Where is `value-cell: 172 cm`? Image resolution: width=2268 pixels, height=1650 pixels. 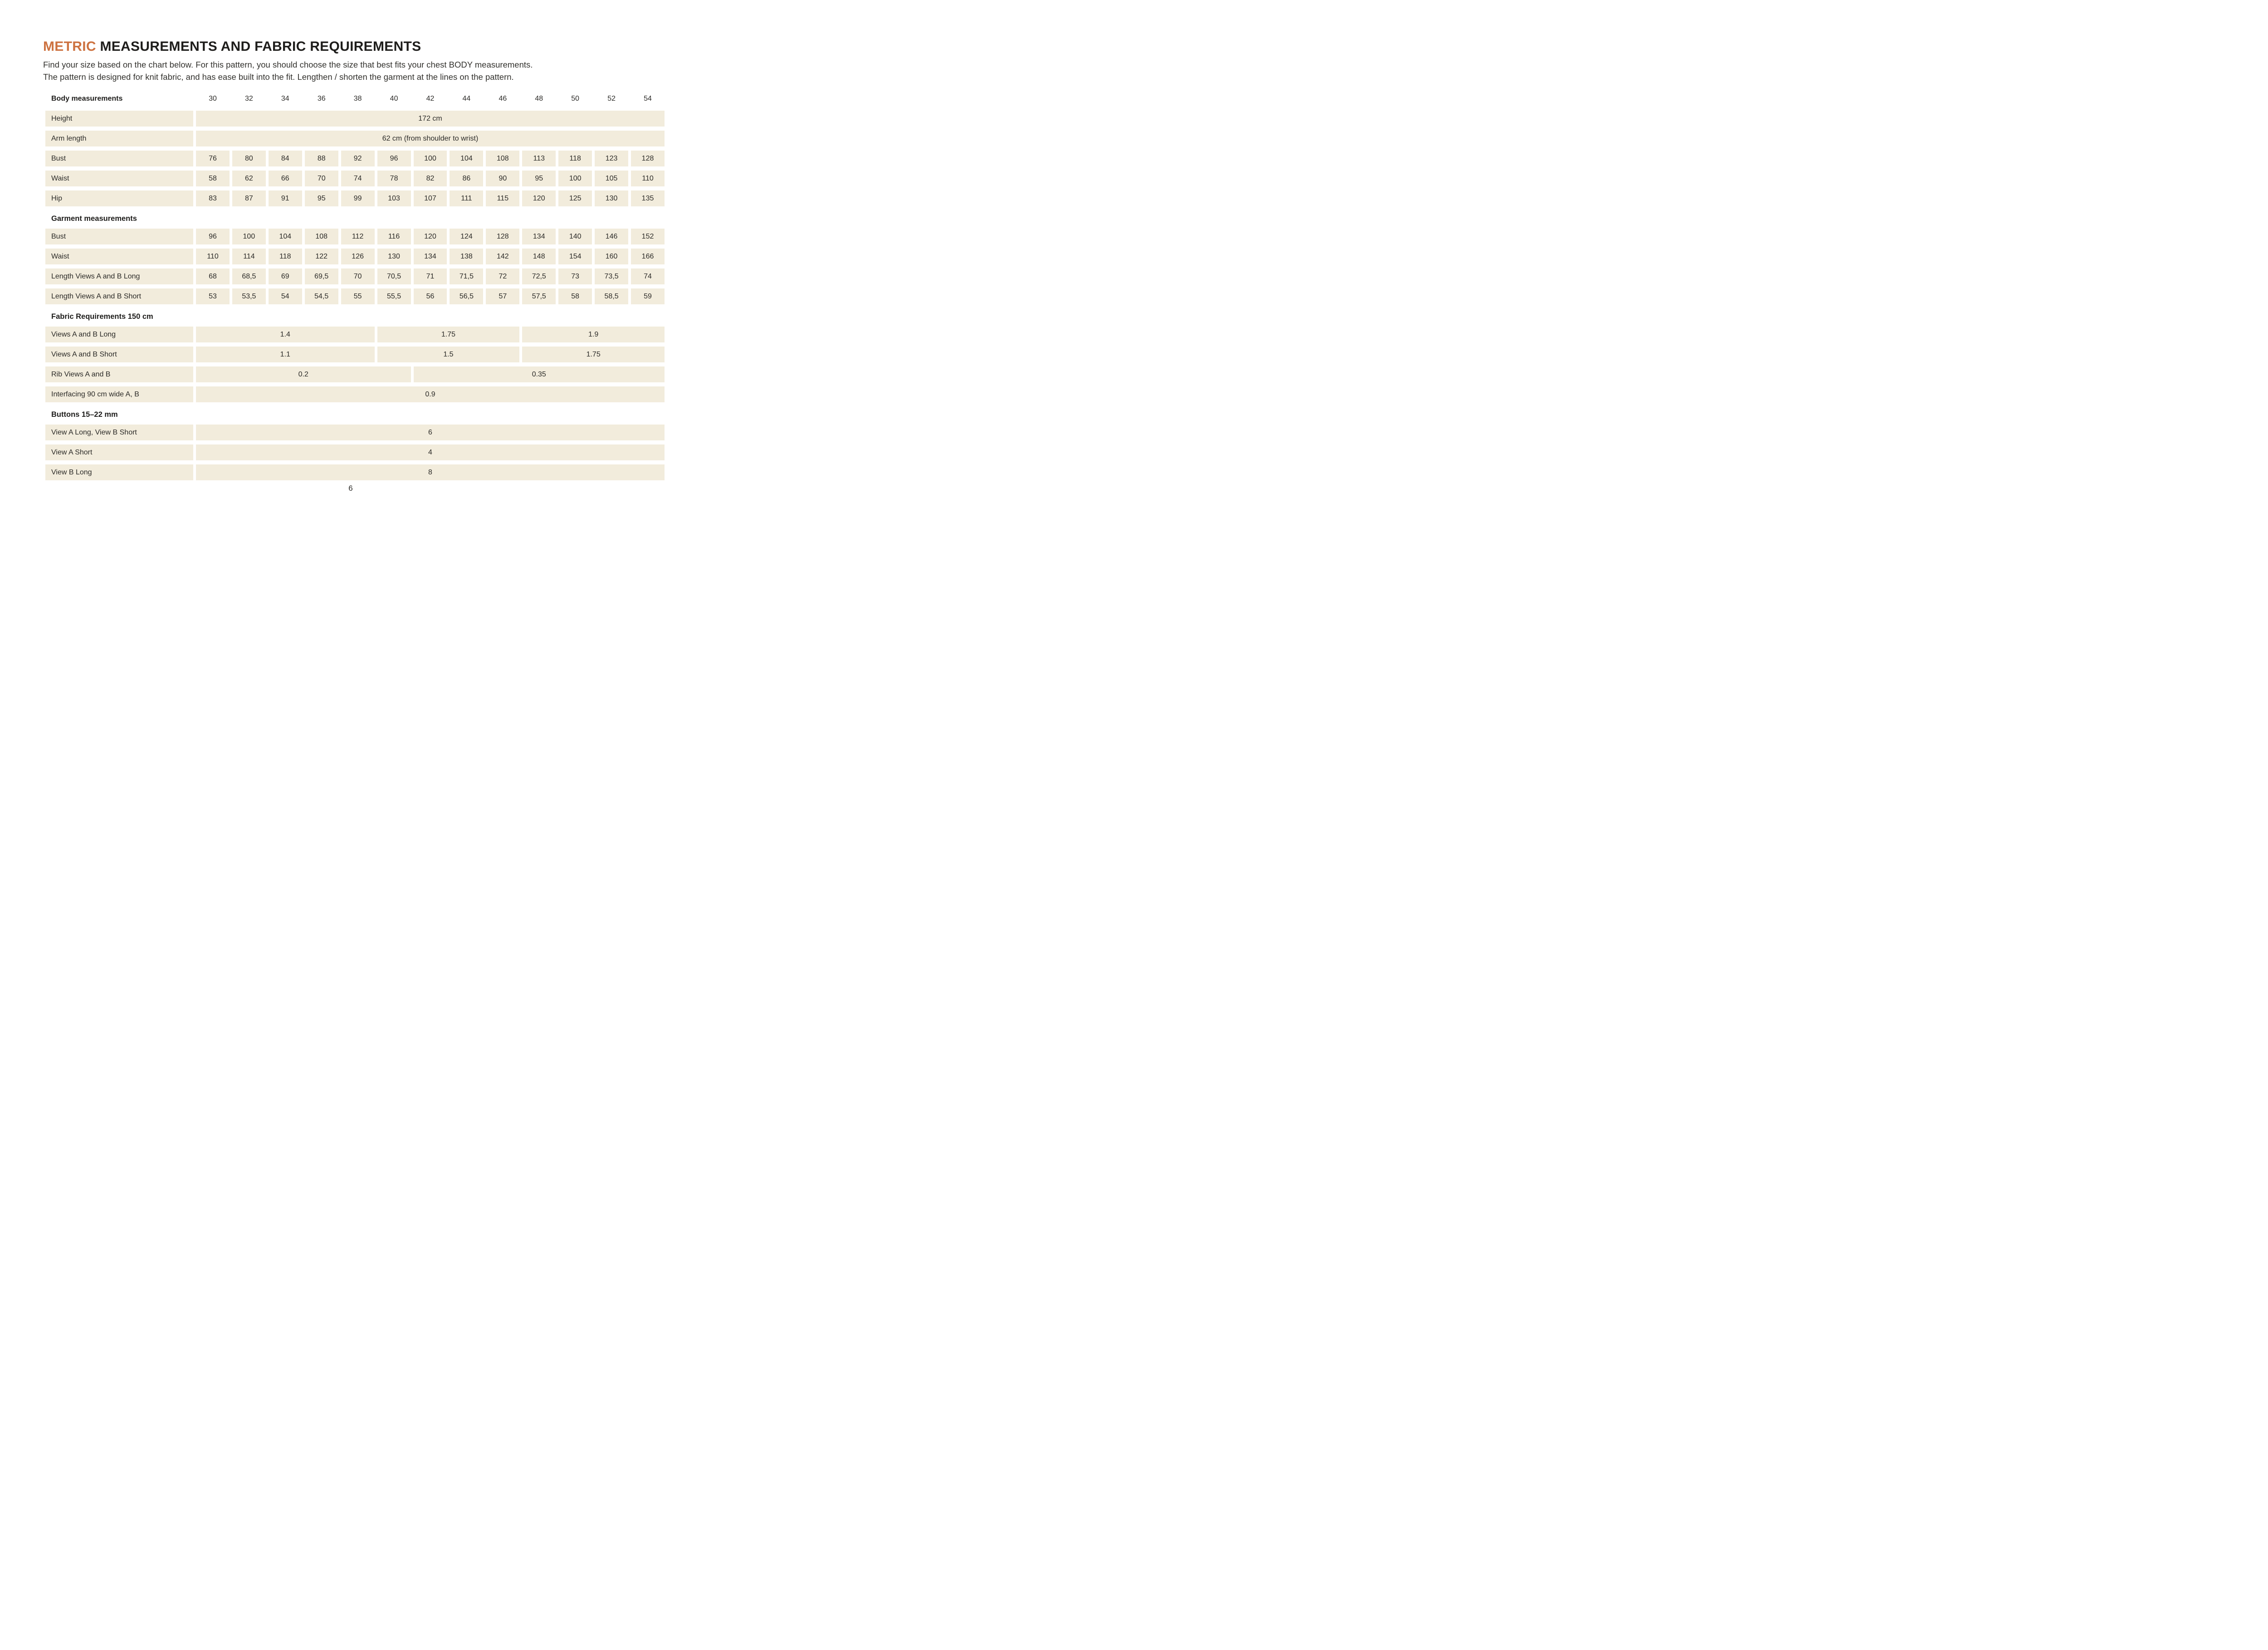 value-cell: 172 cm is located at coordinates (431, 119).